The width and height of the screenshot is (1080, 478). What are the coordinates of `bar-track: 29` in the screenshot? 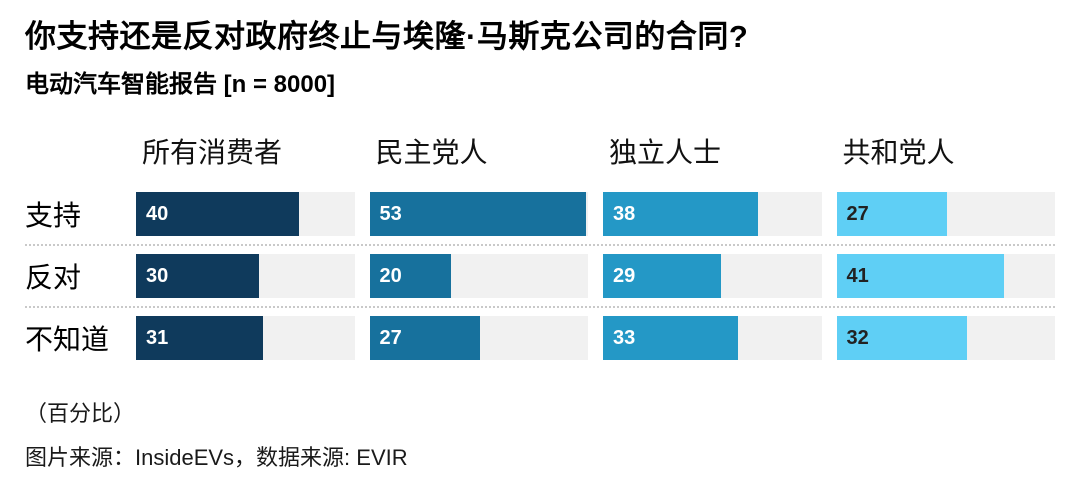 It's located at (712, 276).